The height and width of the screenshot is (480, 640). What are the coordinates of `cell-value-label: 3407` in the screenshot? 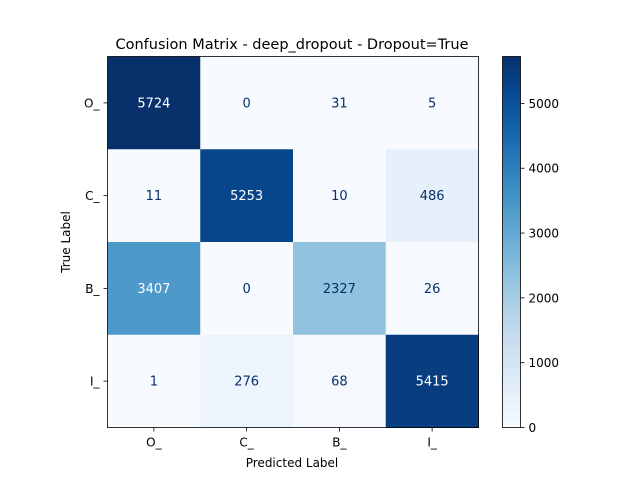 It's located at (153, 289).